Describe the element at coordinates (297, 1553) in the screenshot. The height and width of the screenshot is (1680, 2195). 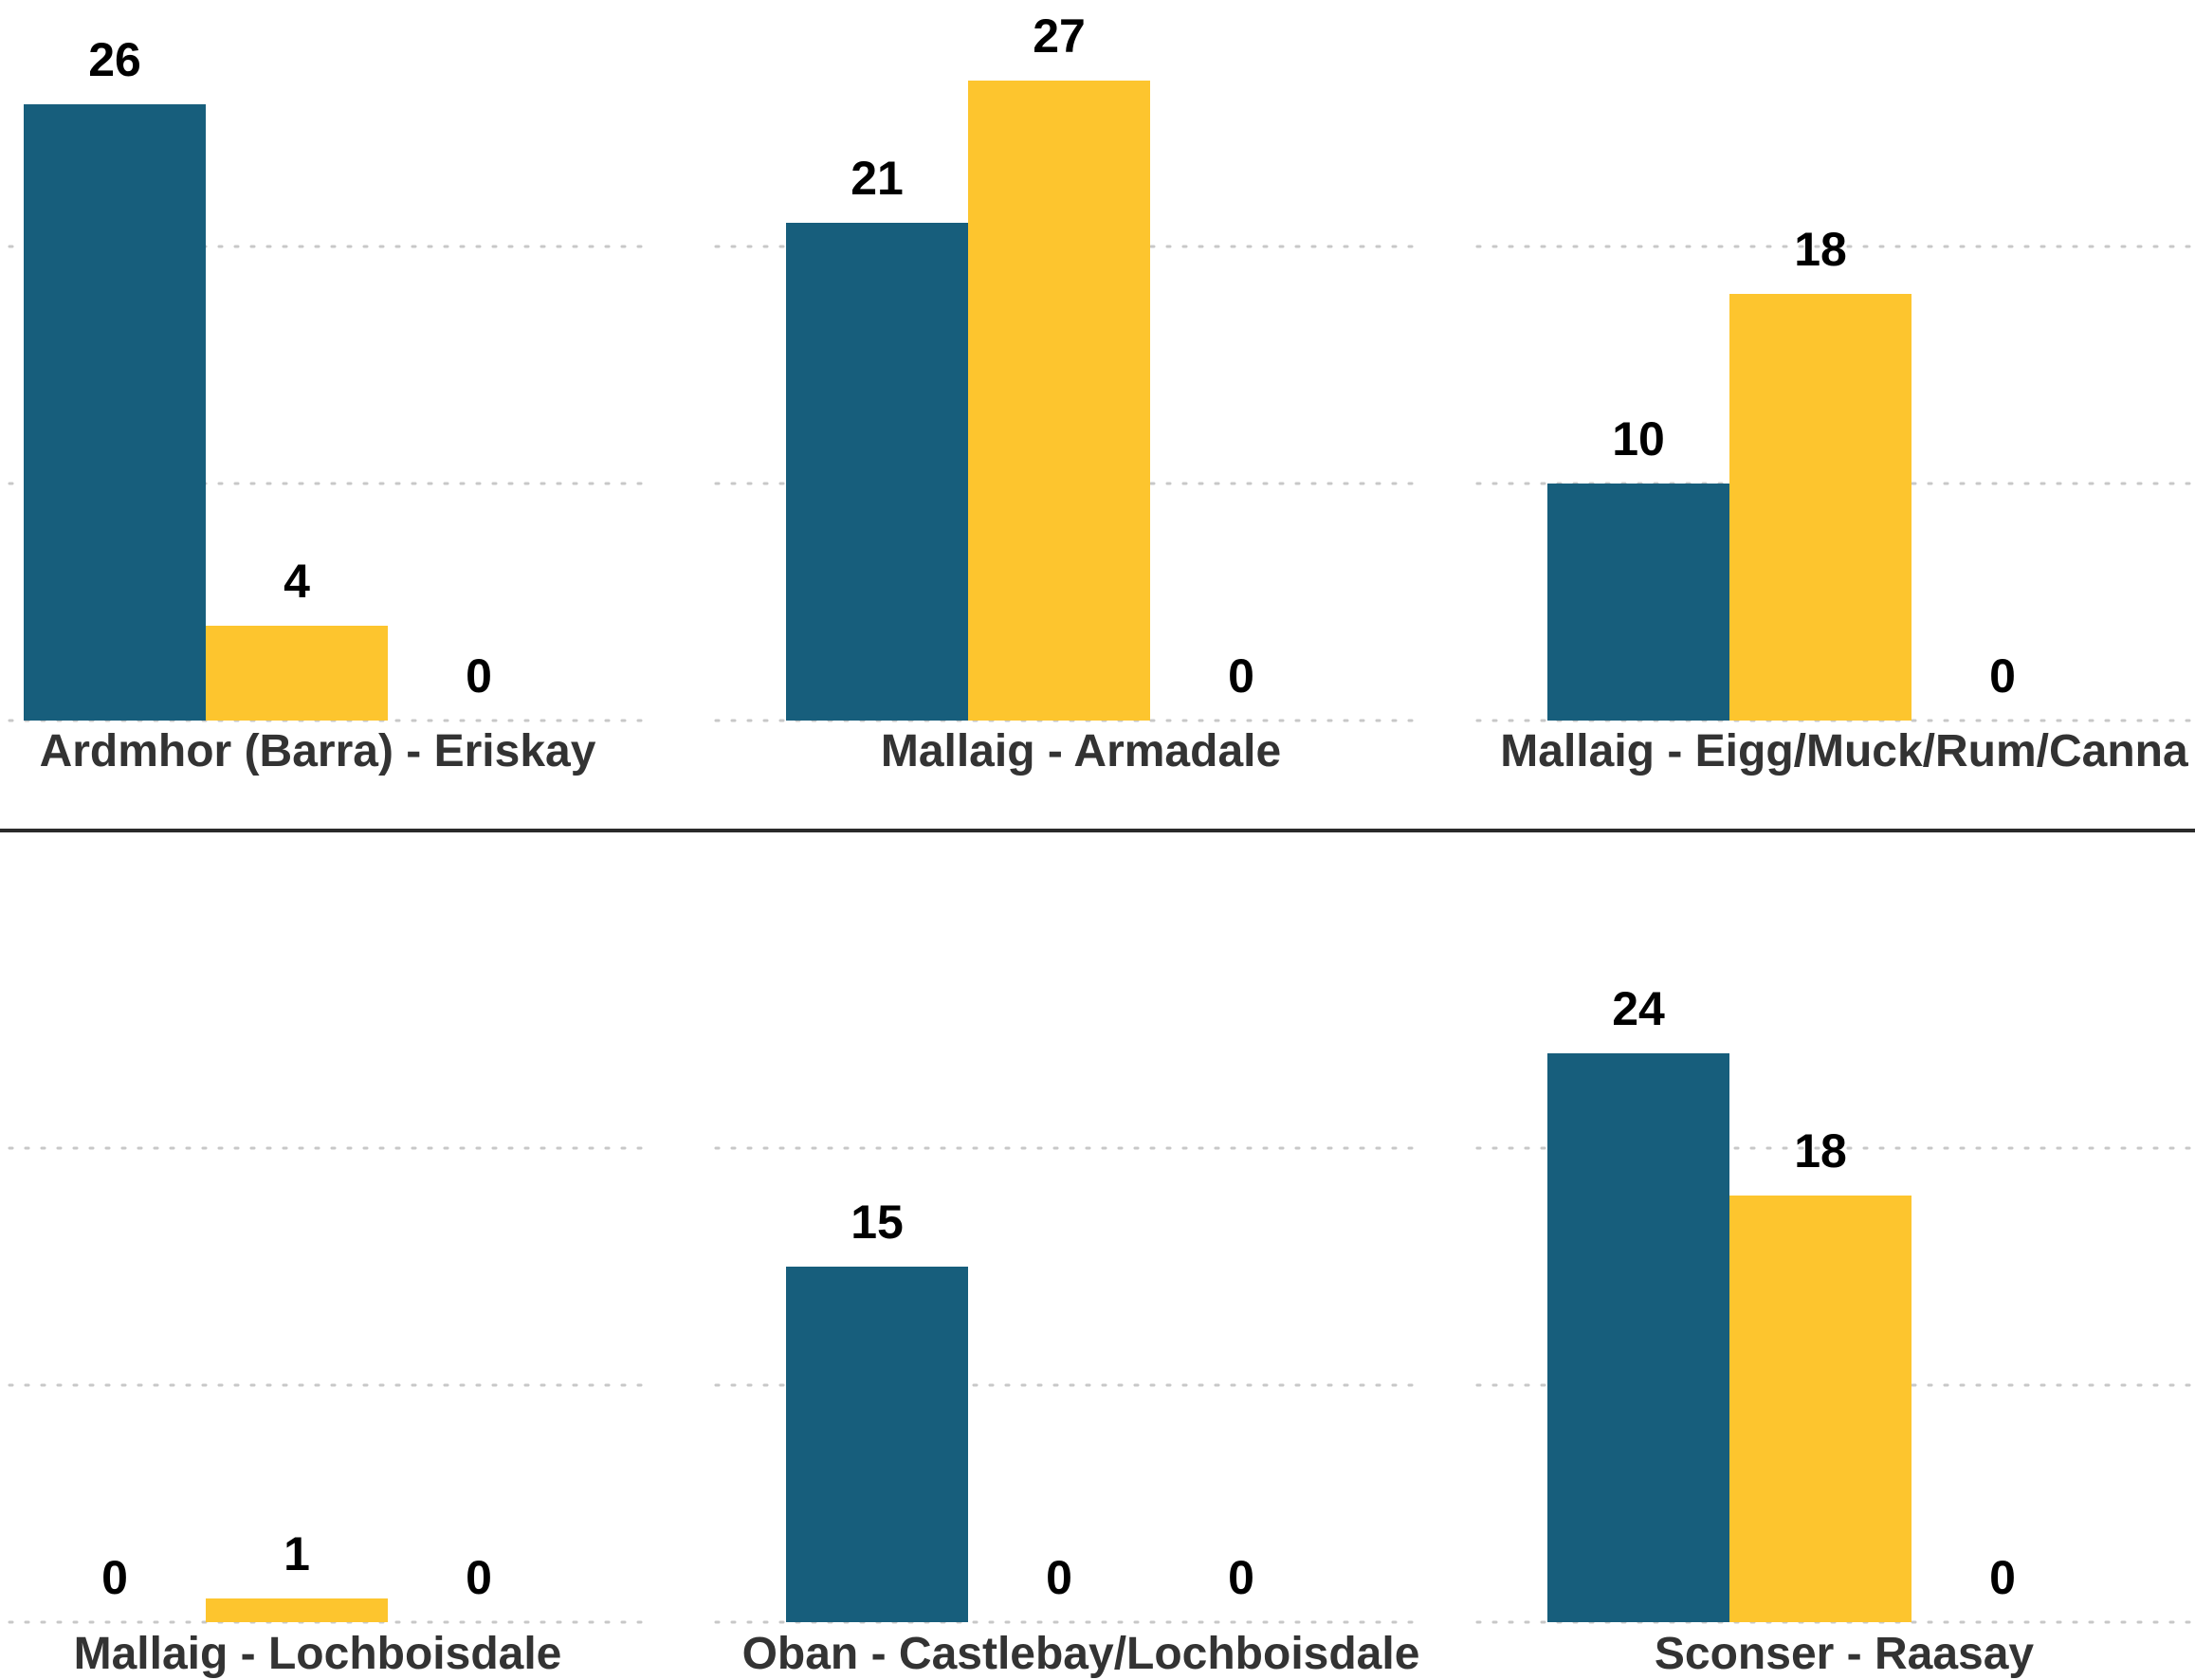
I see `value-label-4-2: 1` at that location.